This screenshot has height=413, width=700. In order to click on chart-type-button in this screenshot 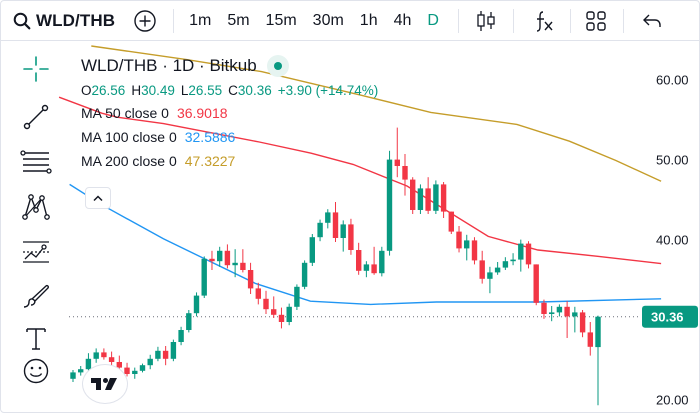, I will do `click(486, 21)`.